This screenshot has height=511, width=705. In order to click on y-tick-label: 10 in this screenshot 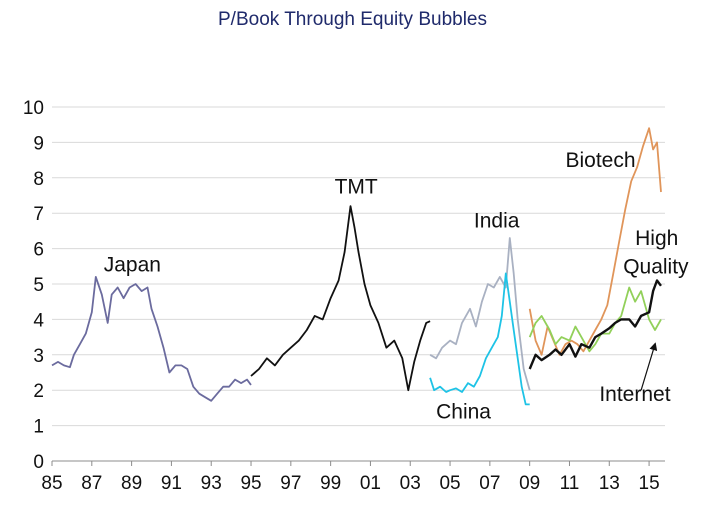, I will do `click(33, 108)`.